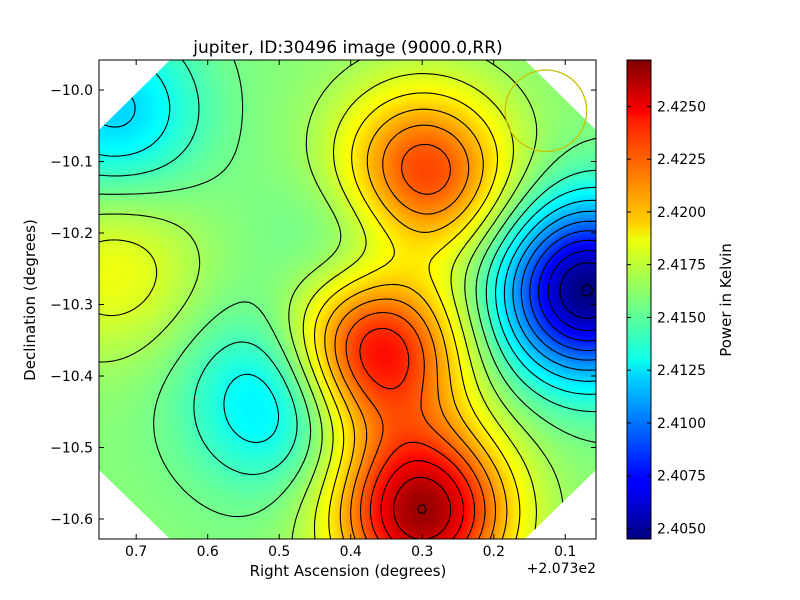  What do you see at coordinates (71, 234) in the screenshot?
I see `y-tick-label: −10.2` at bounding box center [71, 234].